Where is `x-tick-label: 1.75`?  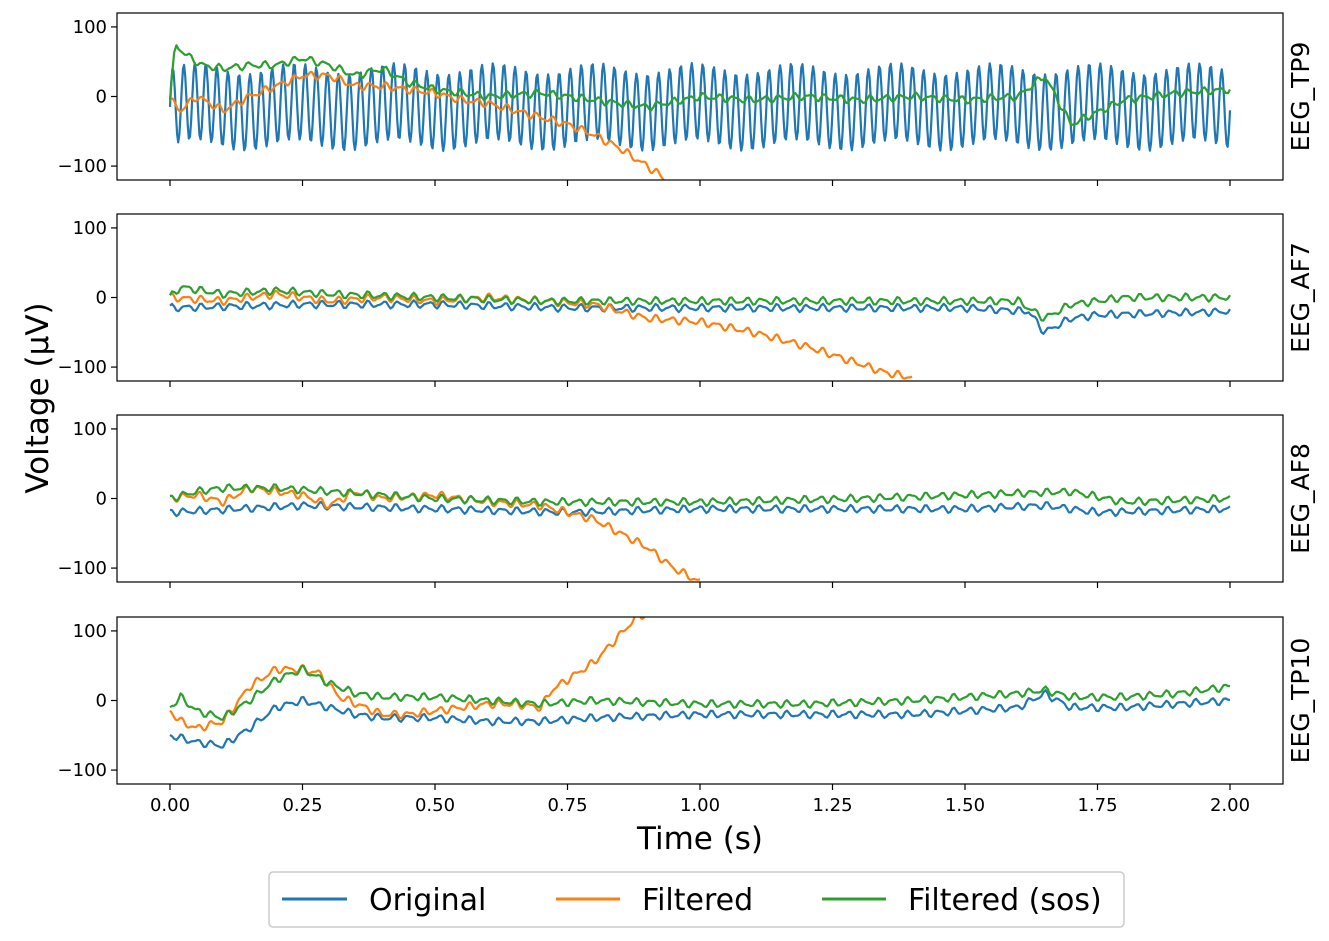
x-tick-label: 1.75 is located at coordinates (1097, 805).